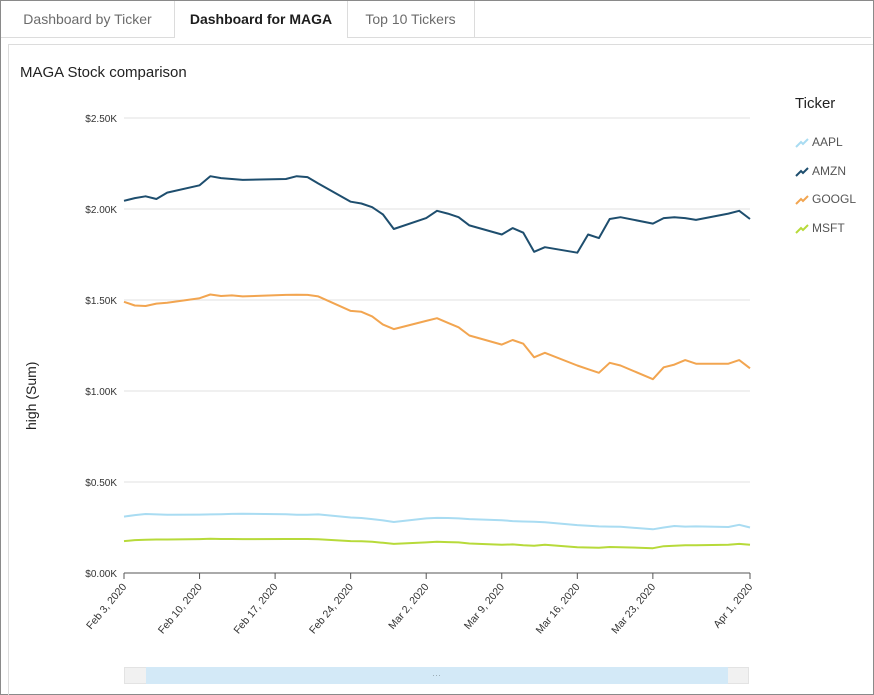  What do you see at coordinates (558, 608) in the screenshot?
I see `x-tick-label: Mar 16, 2020` at bounding box center [558, 608].